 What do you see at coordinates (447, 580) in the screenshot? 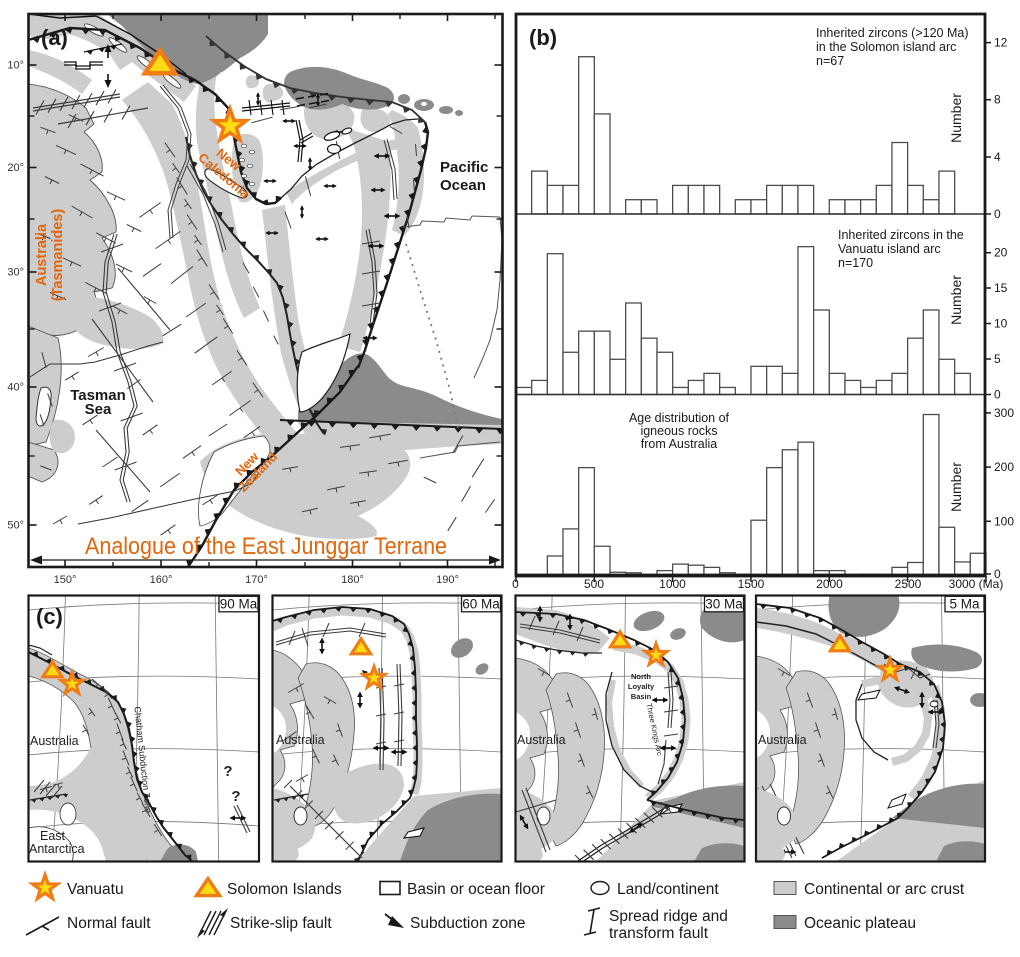
I see `svg-text: 190°` at bounding box center [447, 580].